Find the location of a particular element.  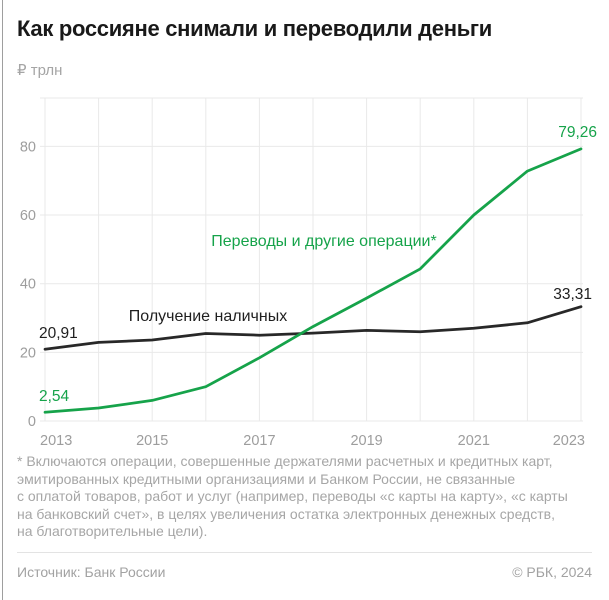

y-axis-labels: 0 20 40 60 80 is located at coordinates (28, 284).